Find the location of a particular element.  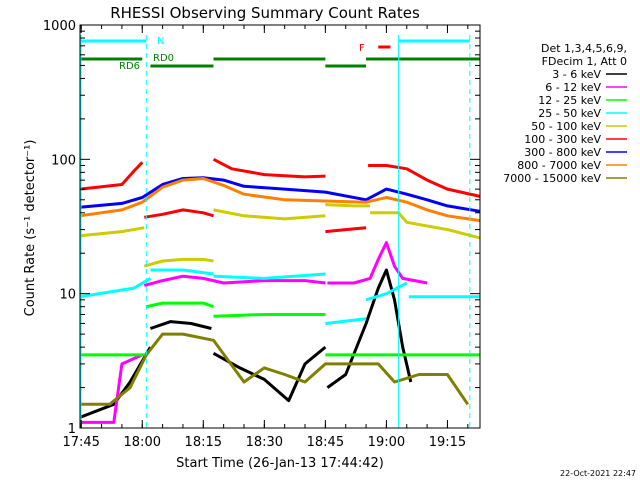

x-tick-label-5: 19:00 is located at coordinates (386, 442).